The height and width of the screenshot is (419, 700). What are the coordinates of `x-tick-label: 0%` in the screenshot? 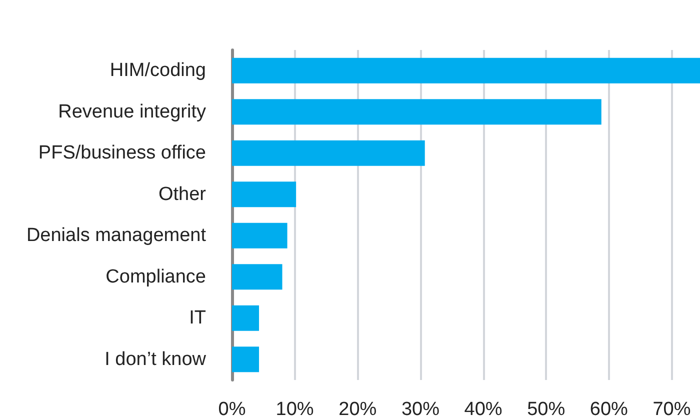 It's located at (232, 409).